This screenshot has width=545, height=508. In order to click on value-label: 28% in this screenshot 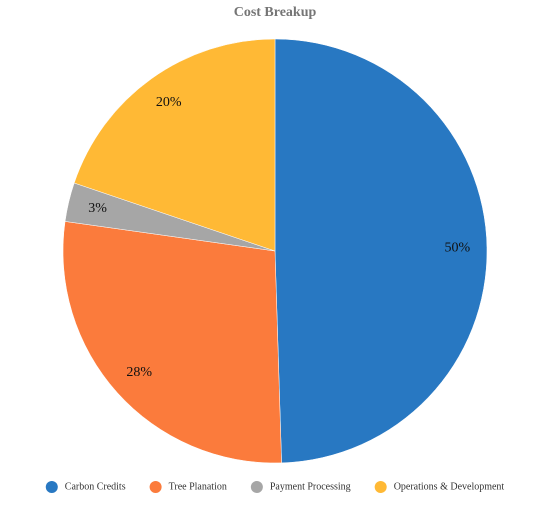, I will do `click(139, 372)`.